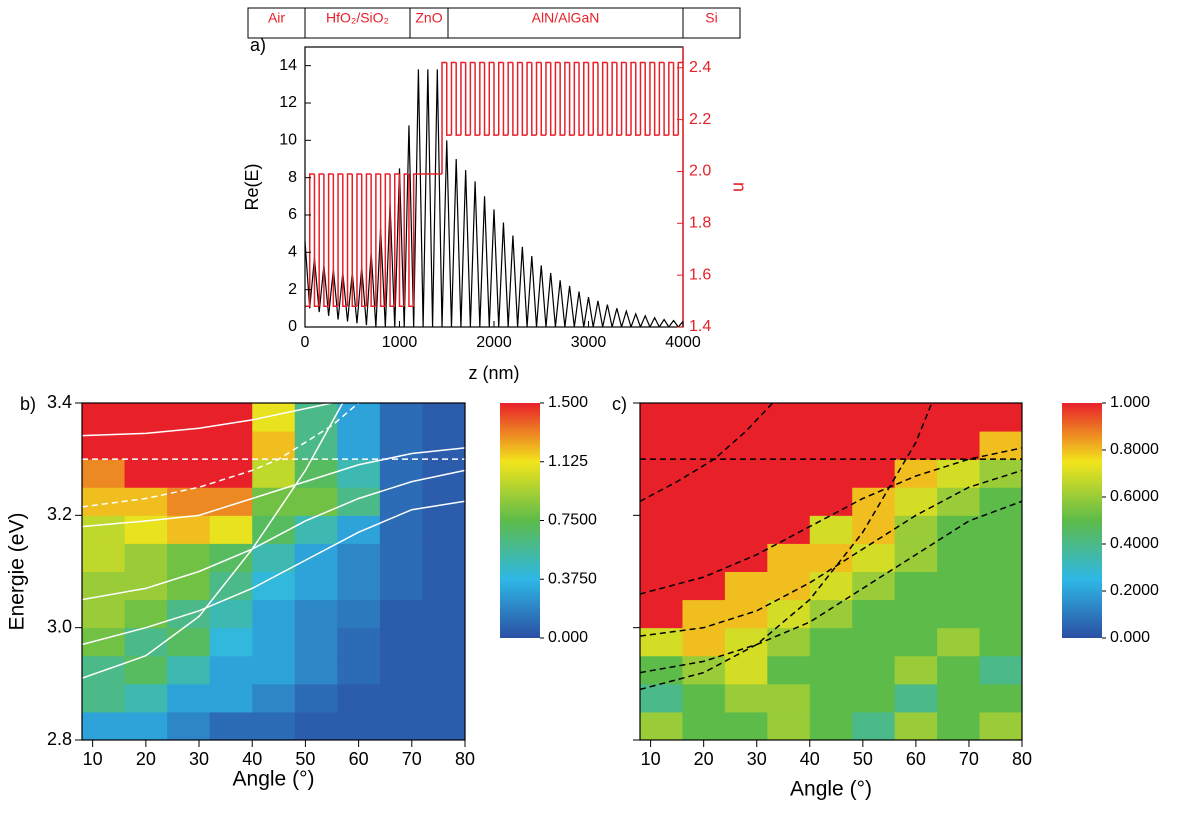  Describe the element at coordinates (292, 289) in the screenshot. I see `y-tick-label: 2` at that location.